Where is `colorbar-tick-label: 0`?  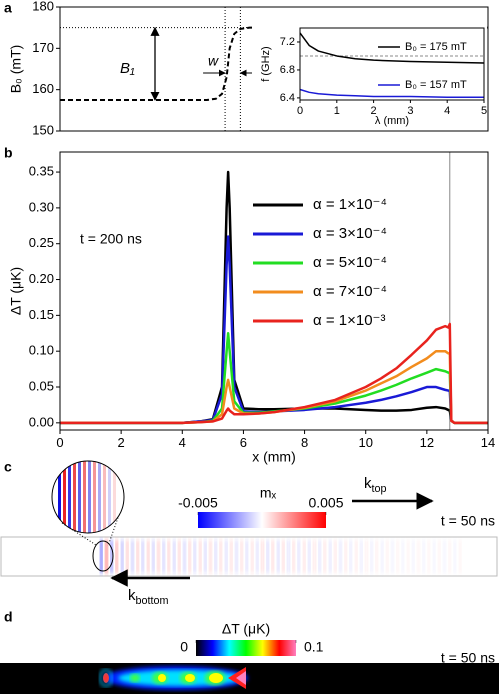 colorbar-tick-label: 0 is located at coordinates (184, 647).